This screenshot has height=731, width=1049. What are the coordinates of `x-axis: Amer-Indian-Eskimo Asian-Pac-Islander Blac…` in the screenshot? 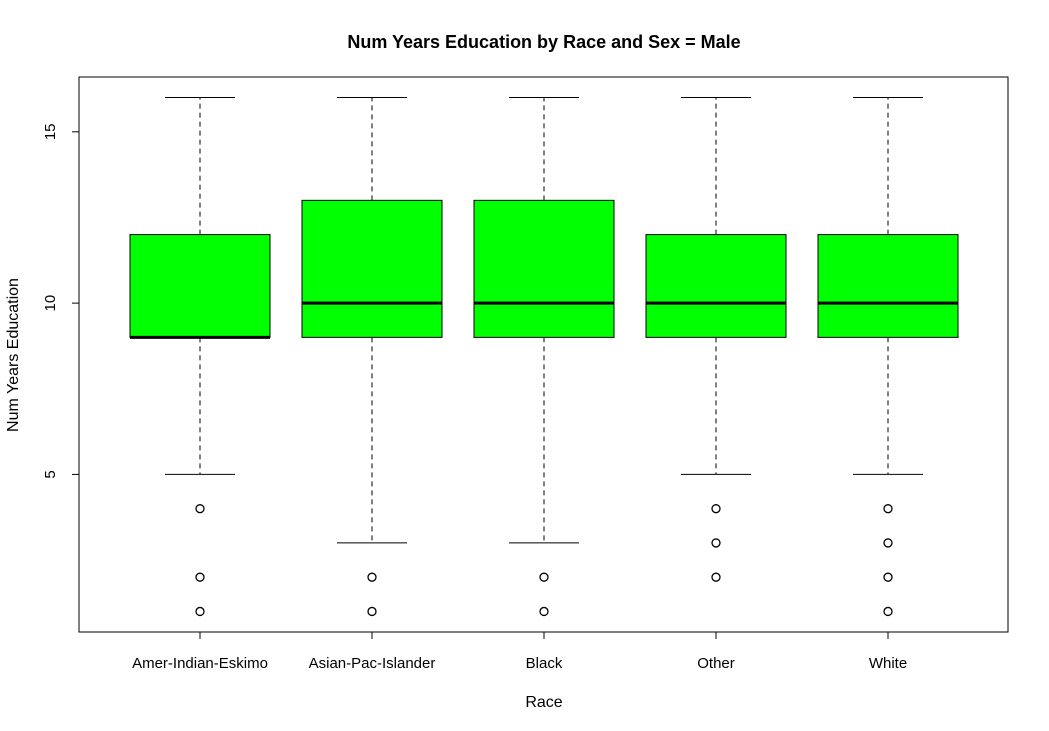 It's located at (519, 652).